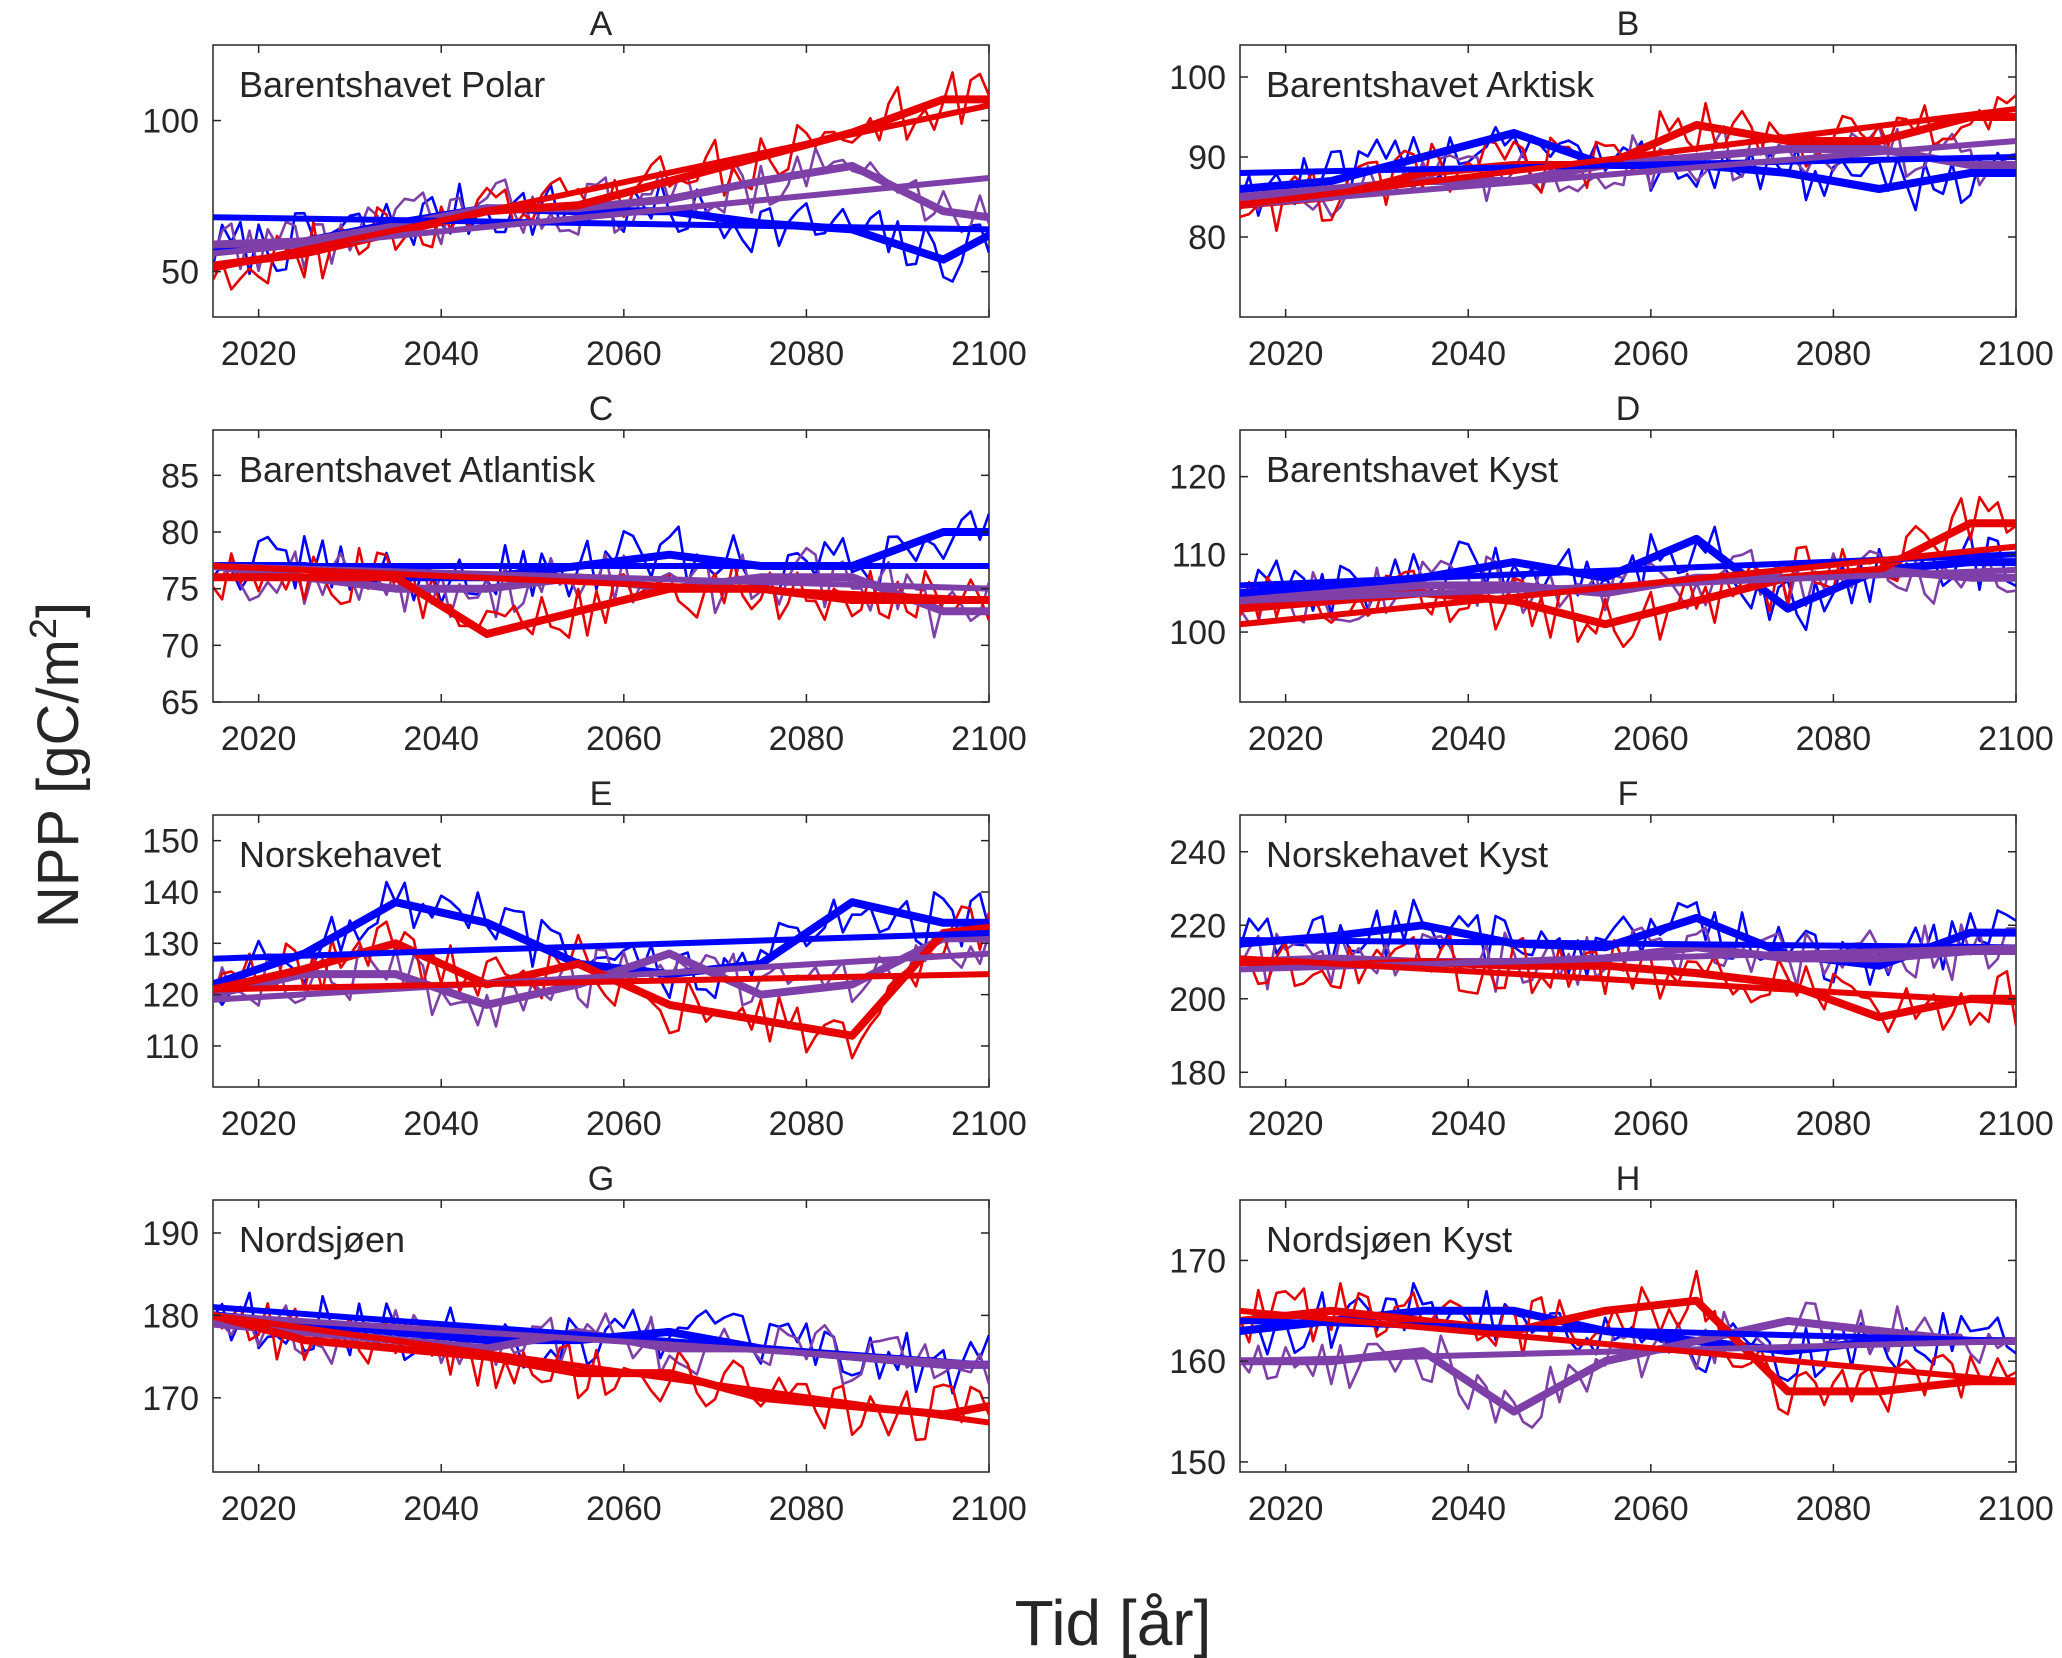 This screenshot has width=2062, height=1658. Describe the element at coordinates (1197, 1463) in the screenshot. I see `y-tick-label: 150` at that location.